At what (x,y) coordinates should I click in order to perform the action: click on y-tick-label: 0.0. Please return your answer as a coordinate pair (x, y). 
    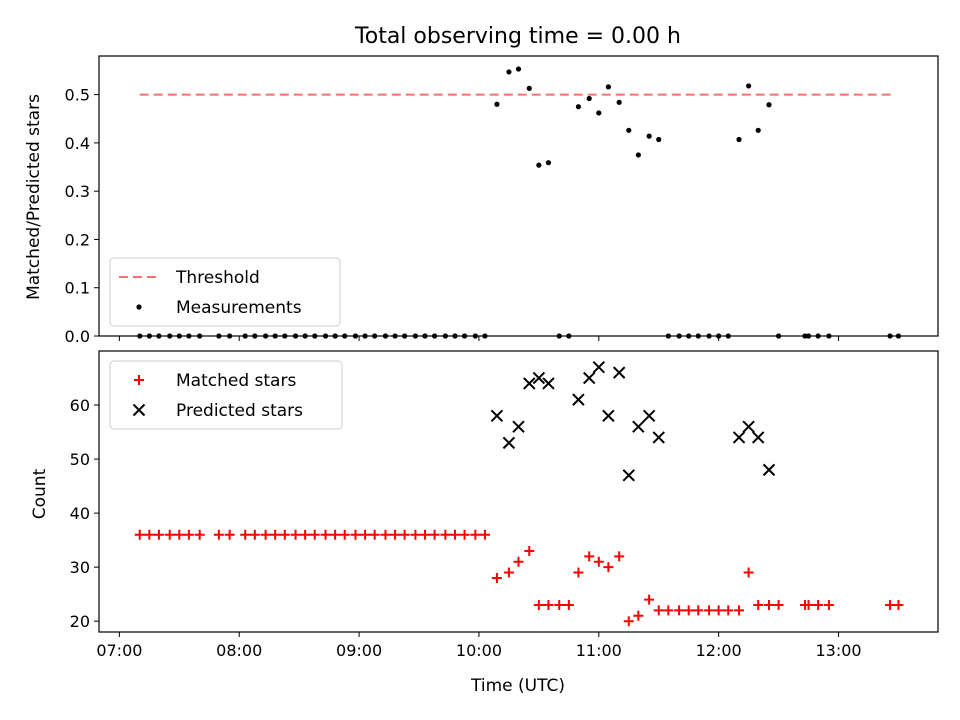
    Looking at the image, I should click on (77, 336).